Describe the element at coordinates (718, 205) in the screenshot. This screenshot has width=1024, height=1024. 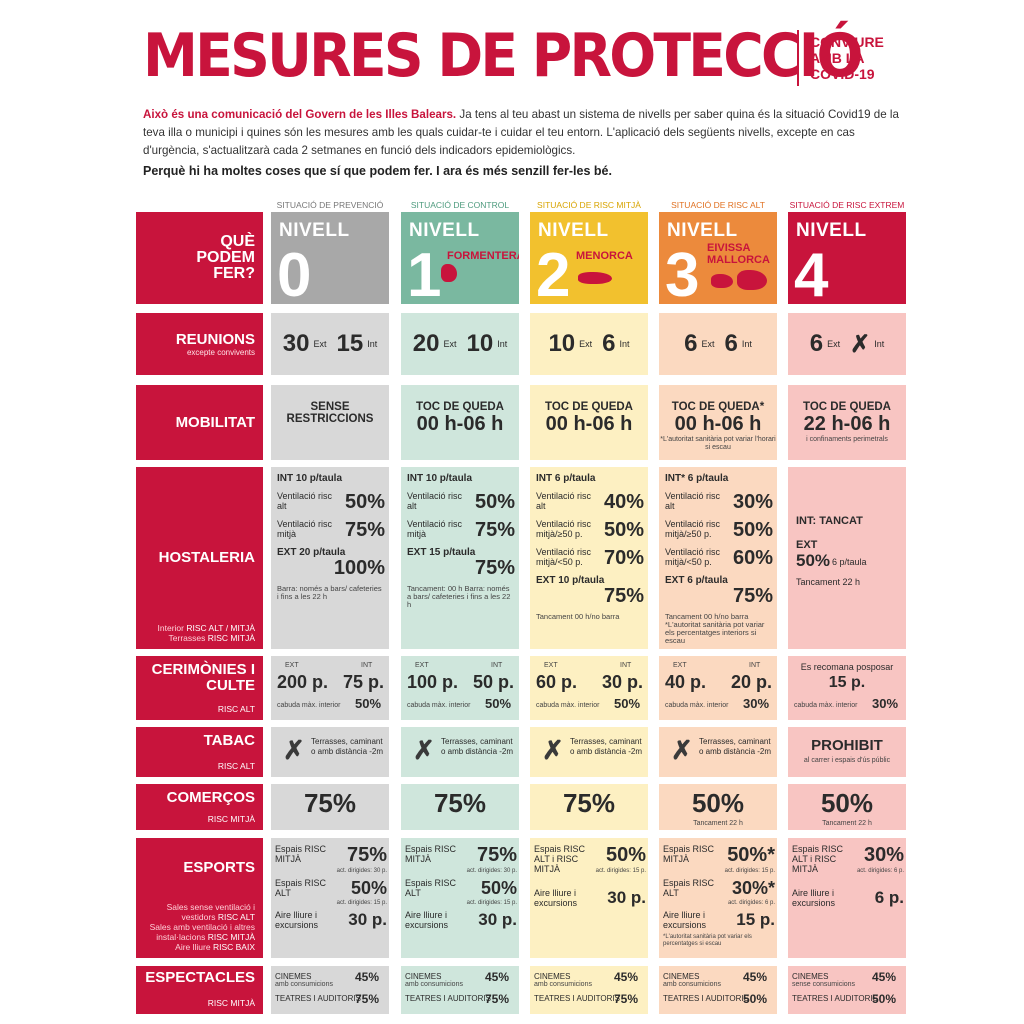
I see `level-caption: SITUACIÓ DE RISC ALT` at that location.